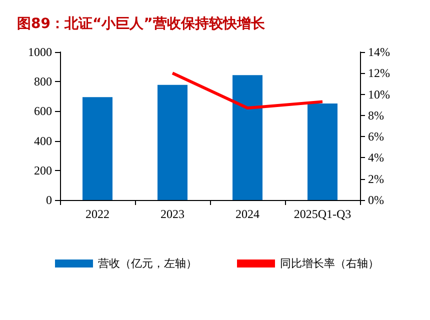 This screenshot has height=320, width=430. What do you see at coordinates (49, 200) in the screenshot?
I see `y-tick-label: 0` at bounding box center [49, 200].